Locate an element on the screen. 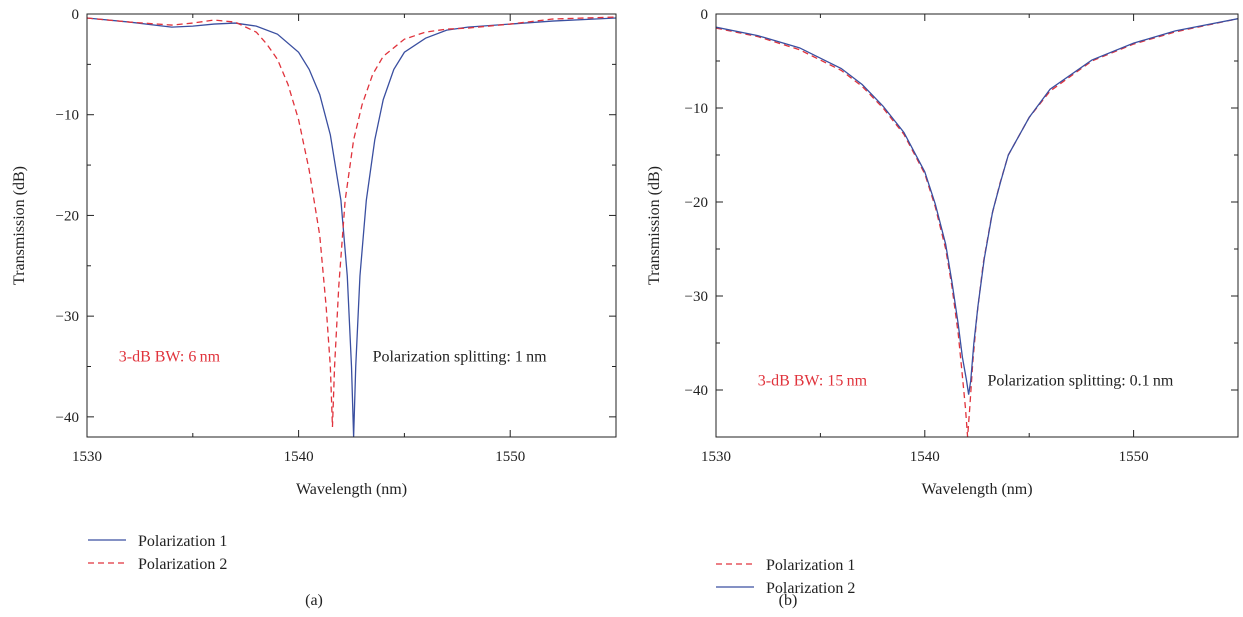  panel-label: (b) is located at coordinates (788, 600).